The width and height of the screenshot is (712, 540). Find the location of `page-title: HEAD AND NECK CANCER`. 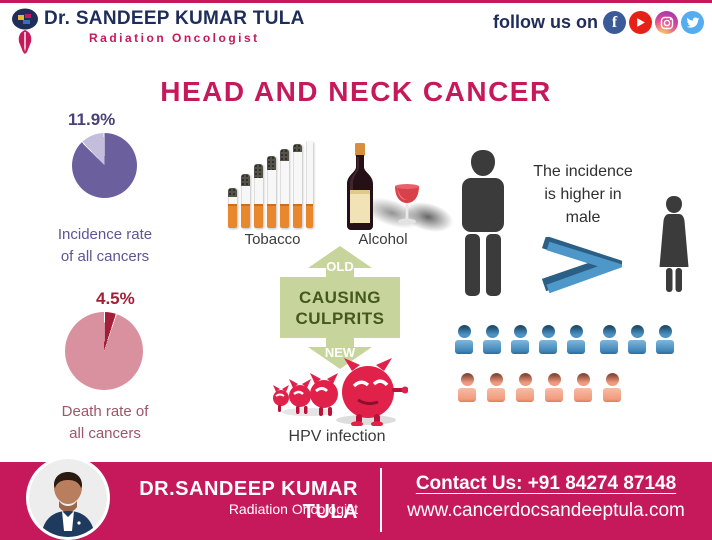

page-title: HEAD AND NECK CANCER is located at coordinates (356, 91).